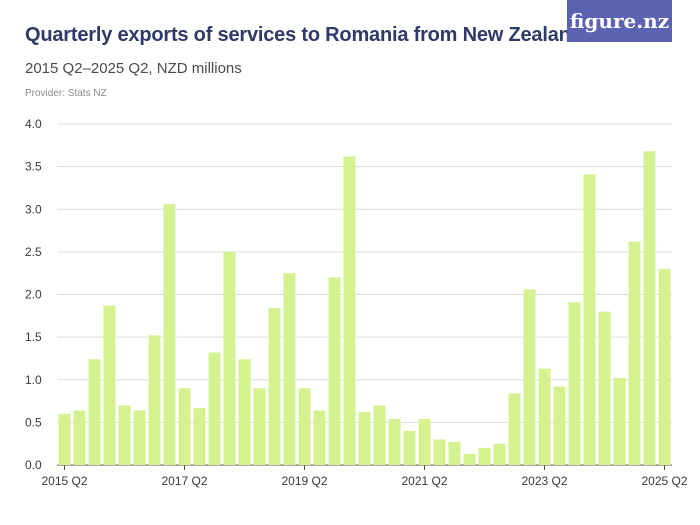 This screenshot has height=525, width=700. What do you see at coordinates (66, 93) in the screenshot?
I see `provider-note: Provider: Stats NZ` at bounding box center [66, 93].